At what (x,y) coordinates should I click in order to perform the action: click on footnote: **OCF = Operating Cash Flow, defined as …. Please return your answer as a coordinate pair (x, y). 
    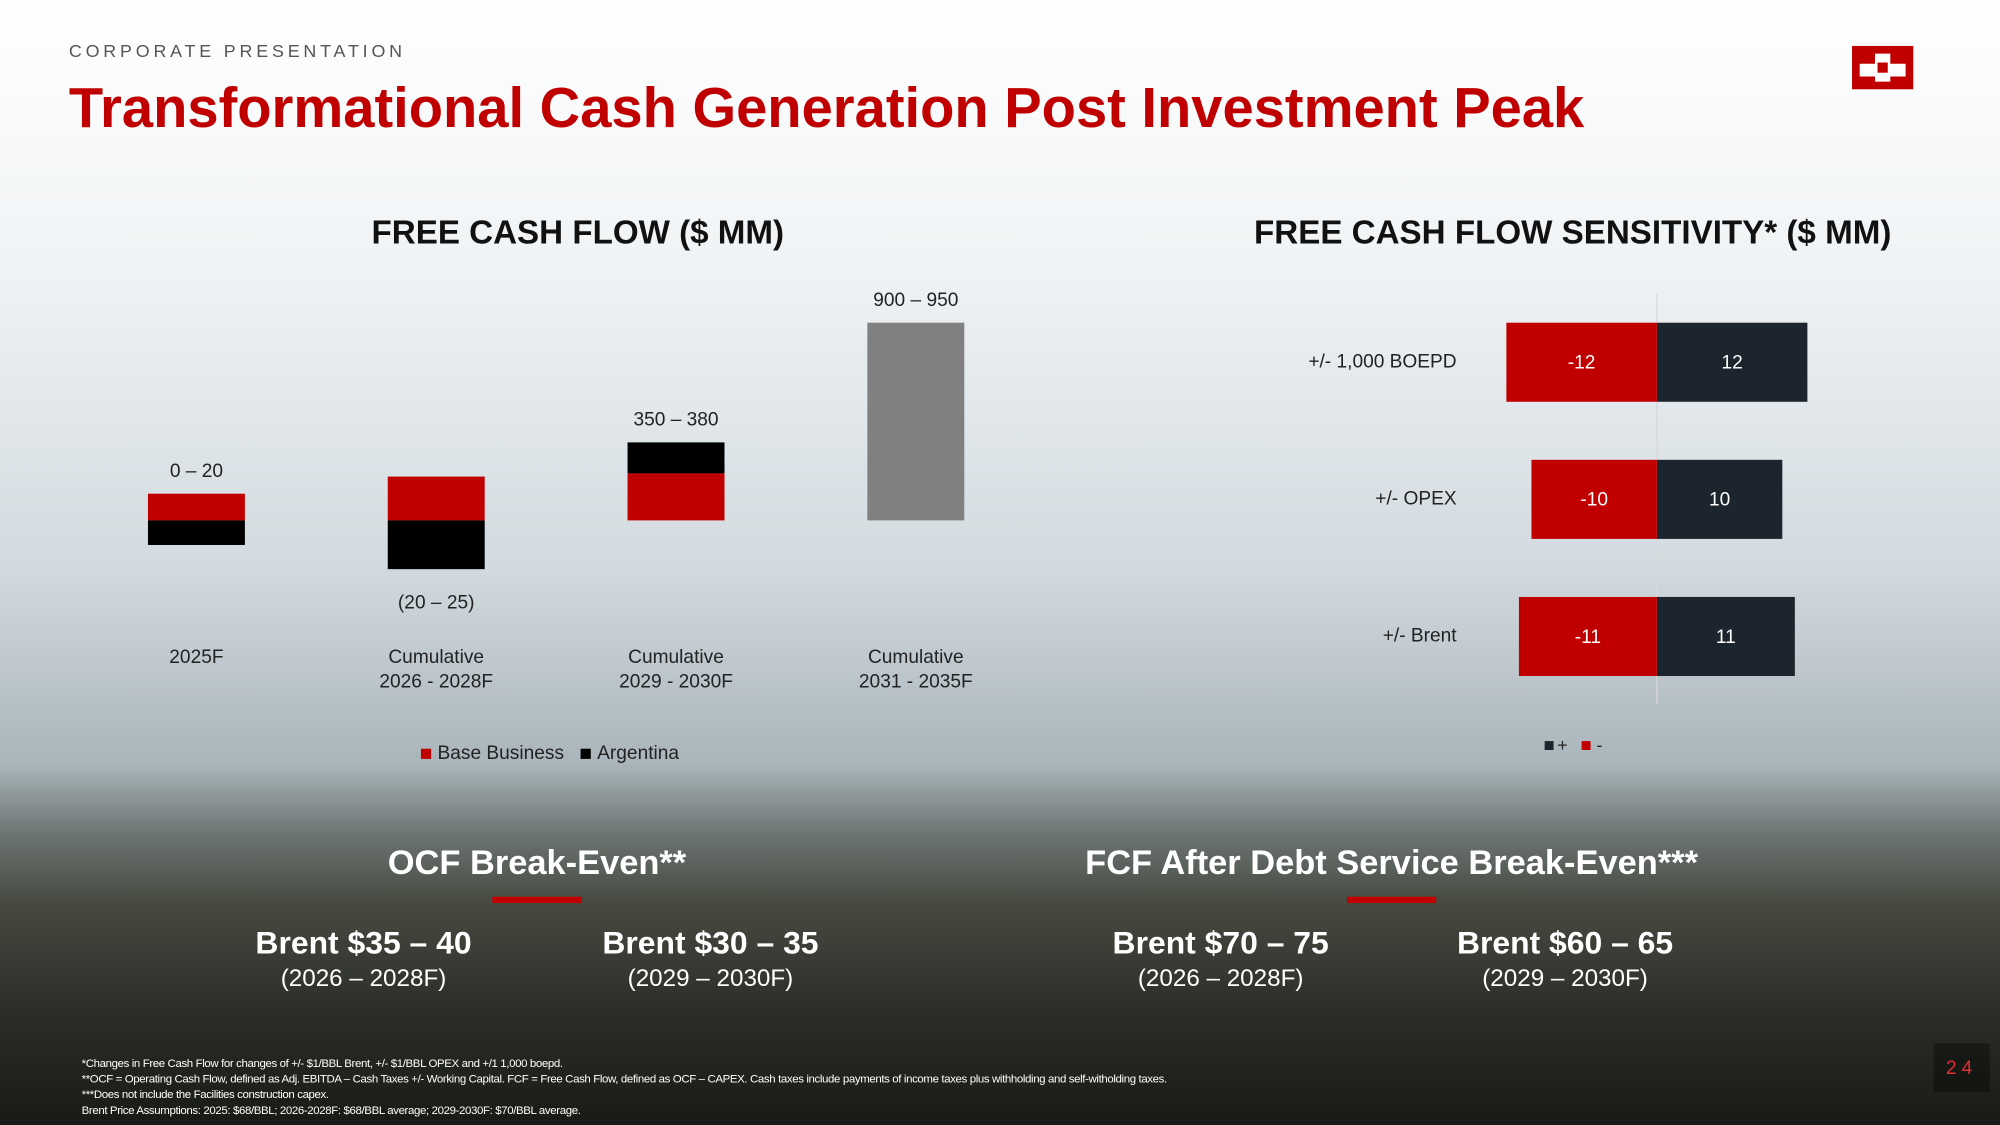
    Looking at the image, I should click on (624, 1079).